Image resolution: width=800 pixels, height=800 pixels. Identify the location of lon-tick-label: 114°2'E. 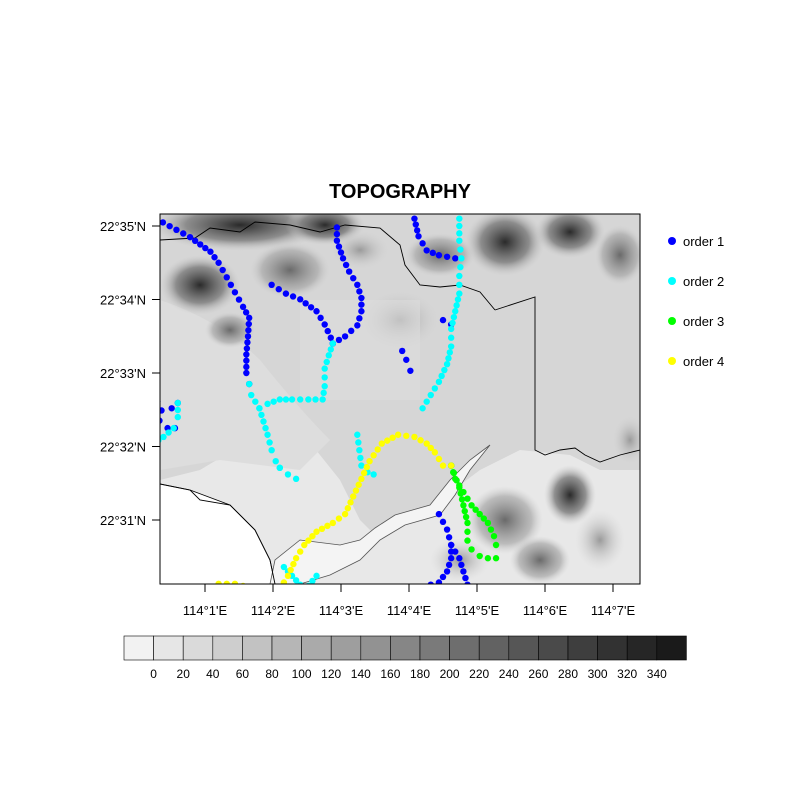
(273, 610).